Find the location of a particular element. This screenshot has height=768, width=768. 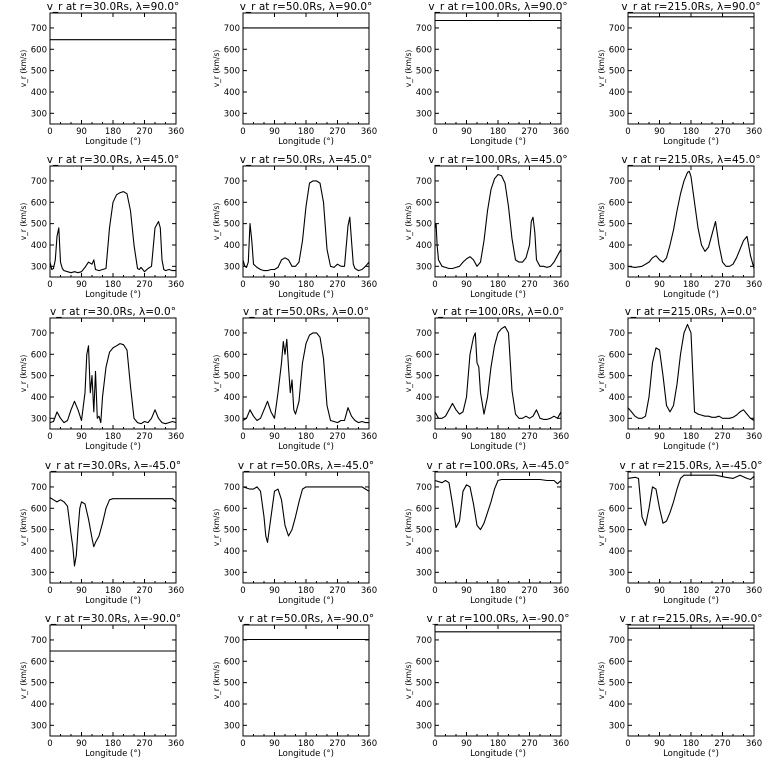

chart-title: v_r at r=100.0Rs, λ=90.0° is located at coordinates (497, 7).